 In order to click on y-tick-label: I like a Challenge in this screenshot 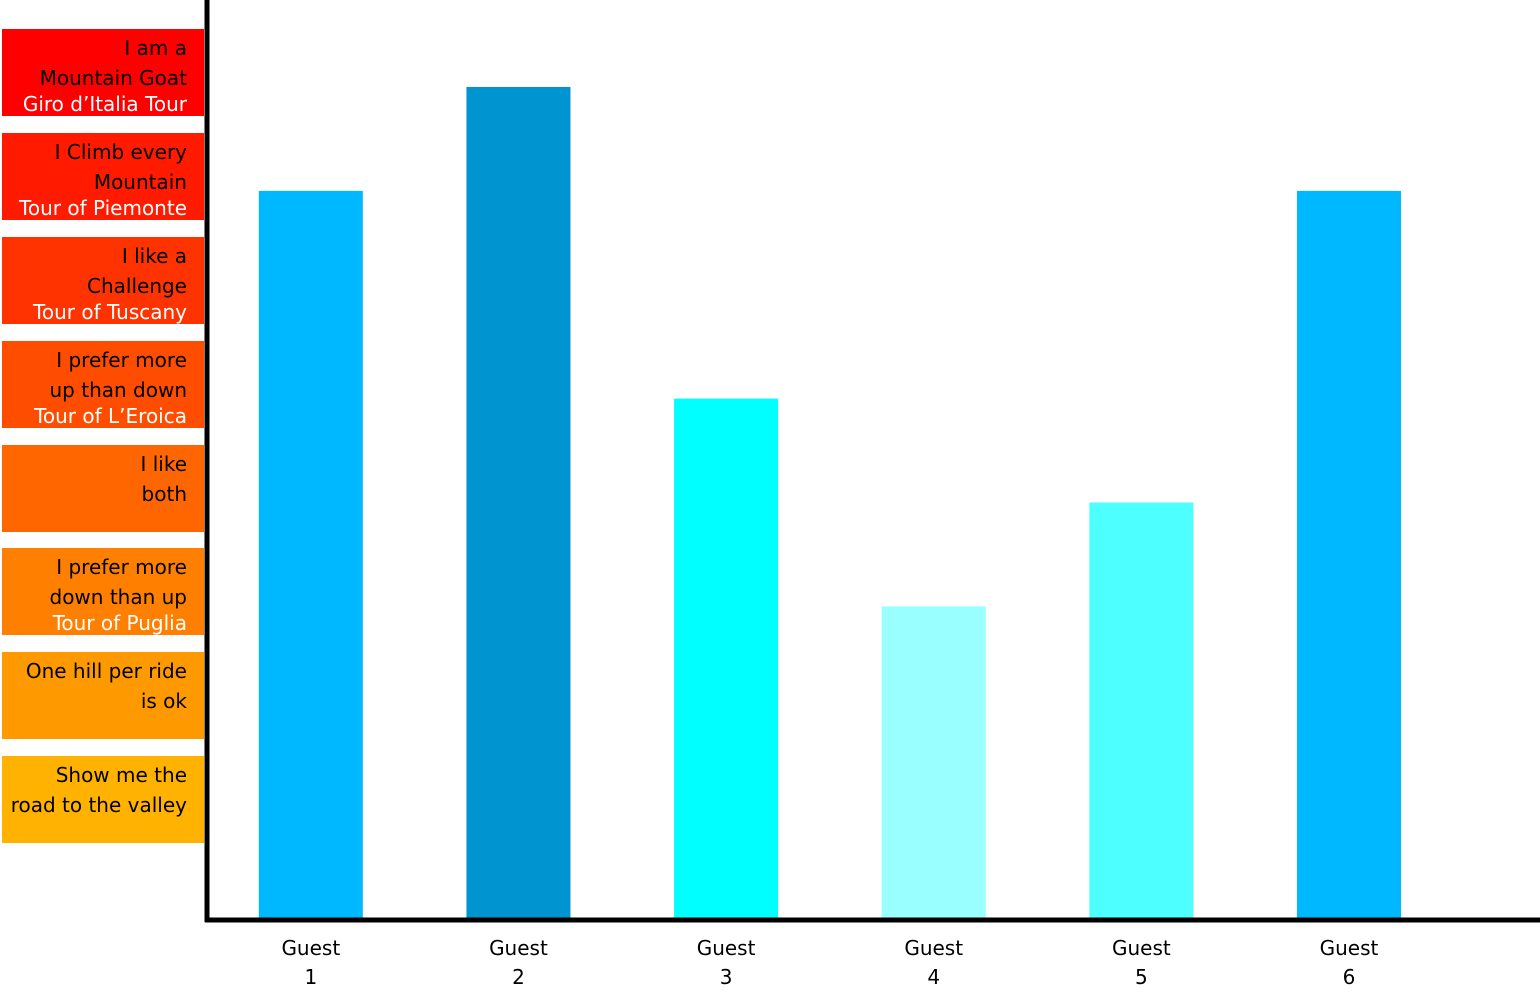, I will do `click(137, 270)`.